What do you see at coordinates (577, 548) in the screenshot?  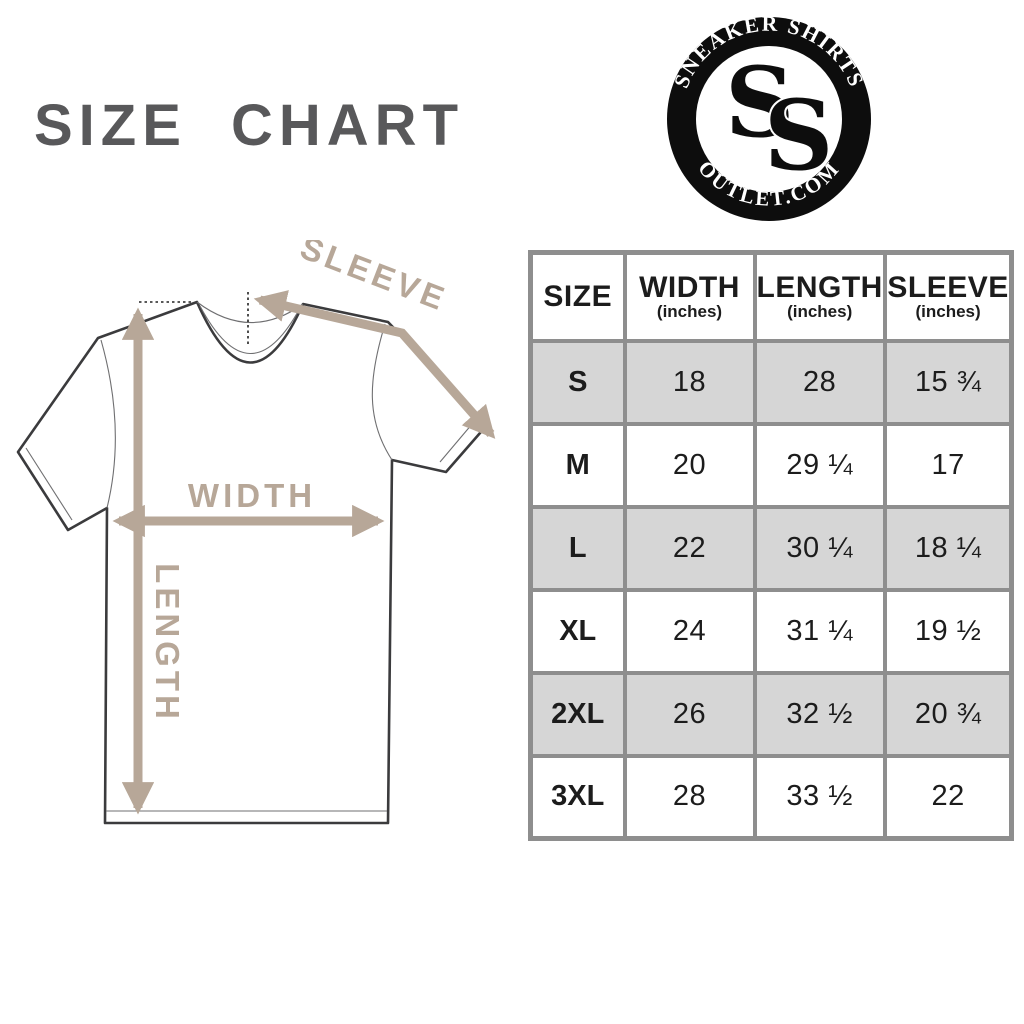 I see `size-cell: L` at bounding box center [577, 548].